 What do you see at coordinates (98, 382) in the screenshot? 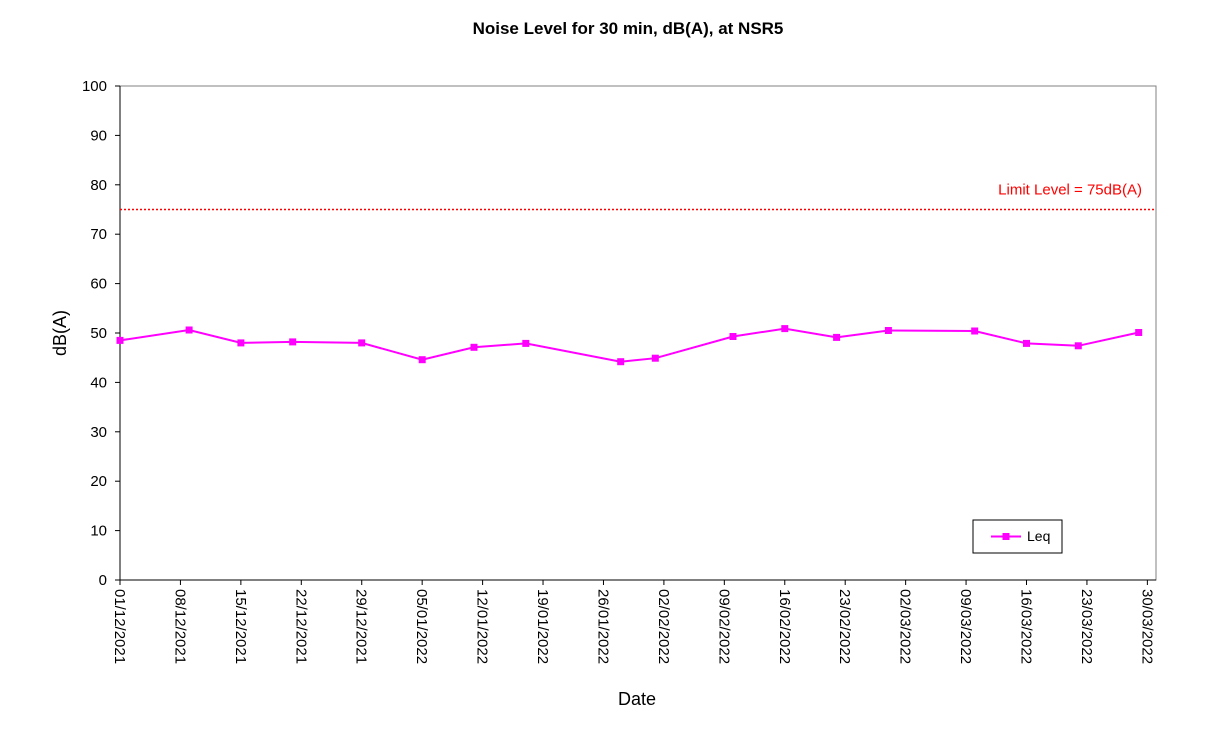
I see `y-tick-label: 40` at bounding box center [98, 382].